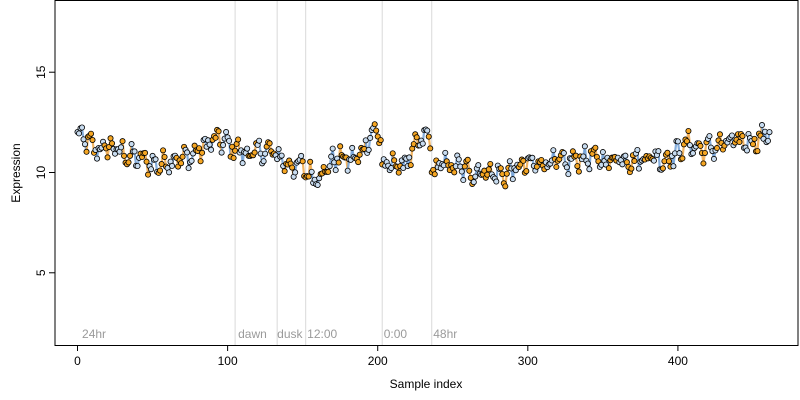 This screenshot has height=400, width=800. What do you see at coordinates (16, 172) in the screenshot?
I see `y-axis-label: Expression` at bounding box center [16, 172].